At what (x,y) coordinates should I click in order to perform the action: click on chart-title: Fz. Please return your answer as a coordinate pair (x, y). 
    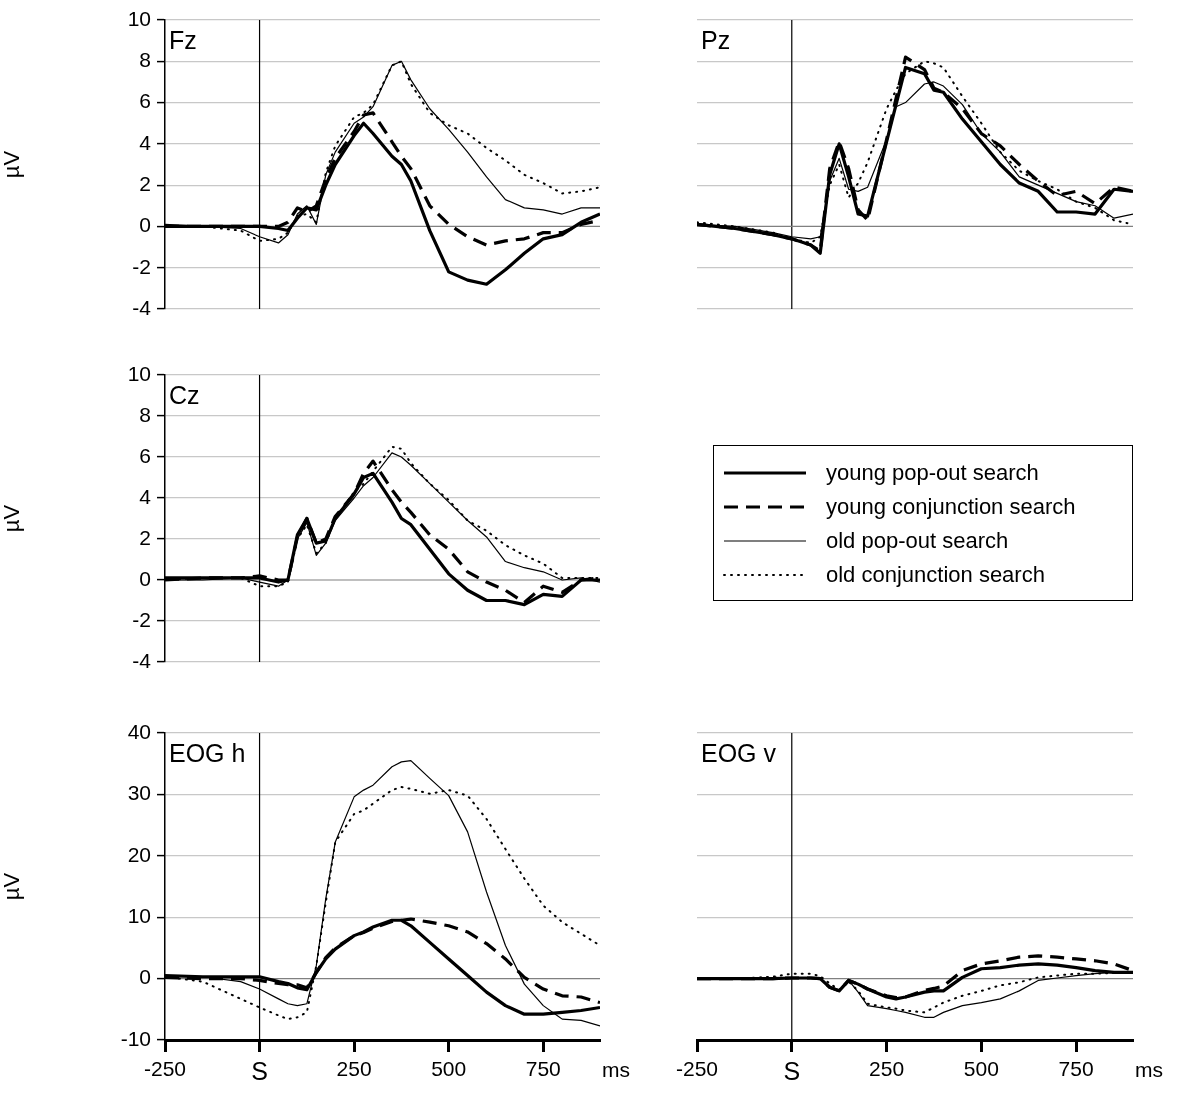
    Looking at the image, I should click on (183, 39).